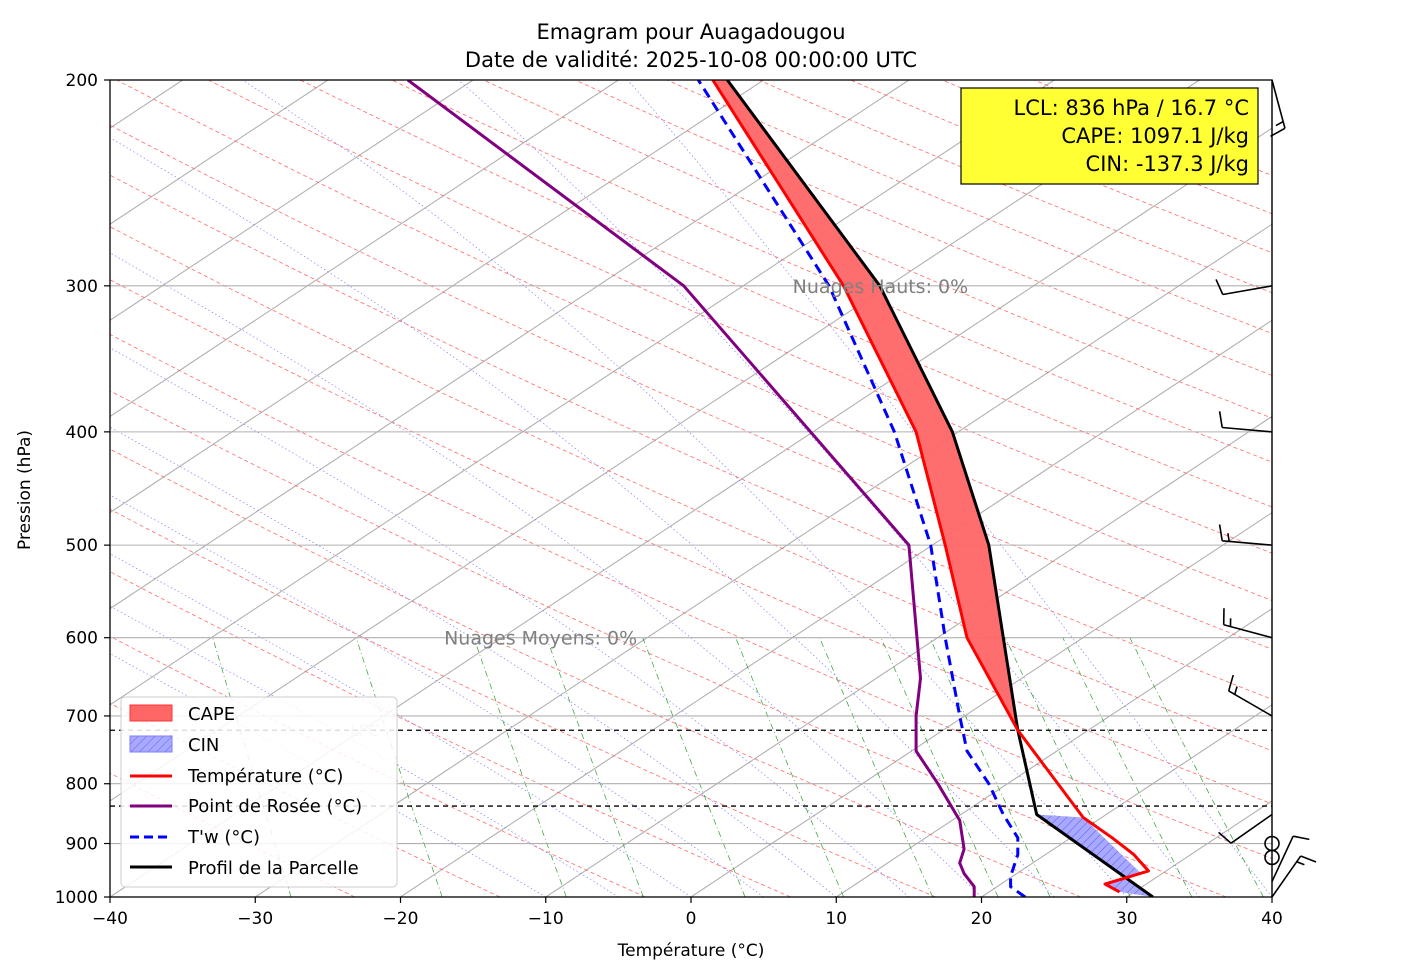 This screenshot has height=978, width=1404. Describe the element at coordinates (223, 837) in the screenshot. I see `legend-label-wetbulb: T'w (°C)` at that location.